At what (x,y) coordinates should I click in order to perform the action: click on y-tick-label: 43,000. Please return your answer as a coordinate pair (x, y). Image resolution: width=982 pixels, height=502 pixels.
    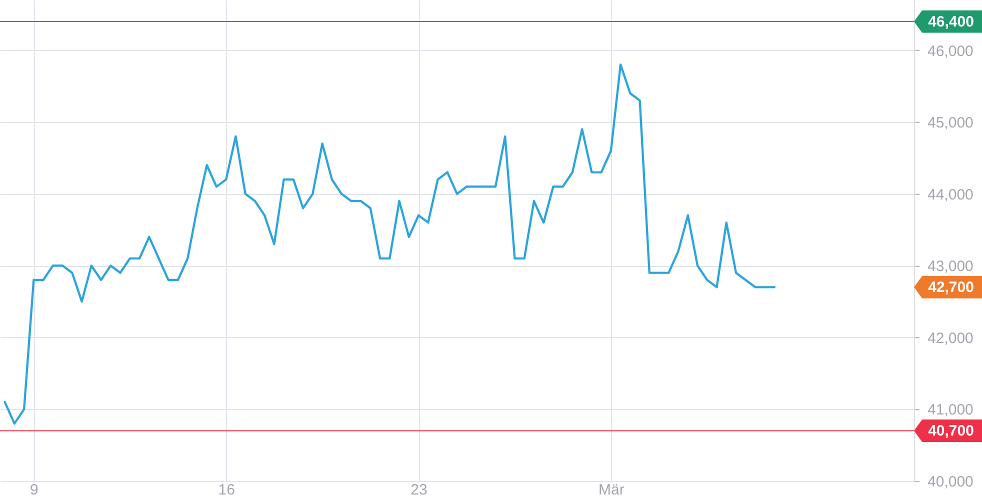
    Looking at the image, I should click on (951, 267).